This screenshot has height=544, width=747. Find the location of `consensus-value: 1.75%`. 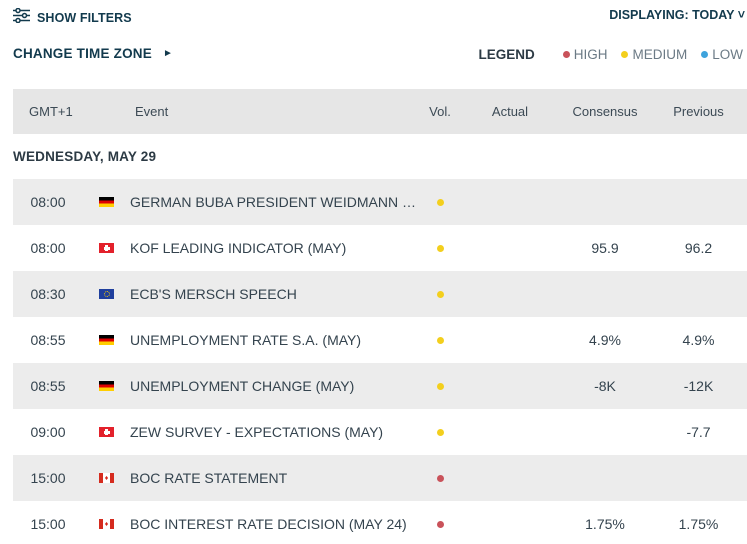

consensus-value: 1.75% is located at coordinates (605, 524).